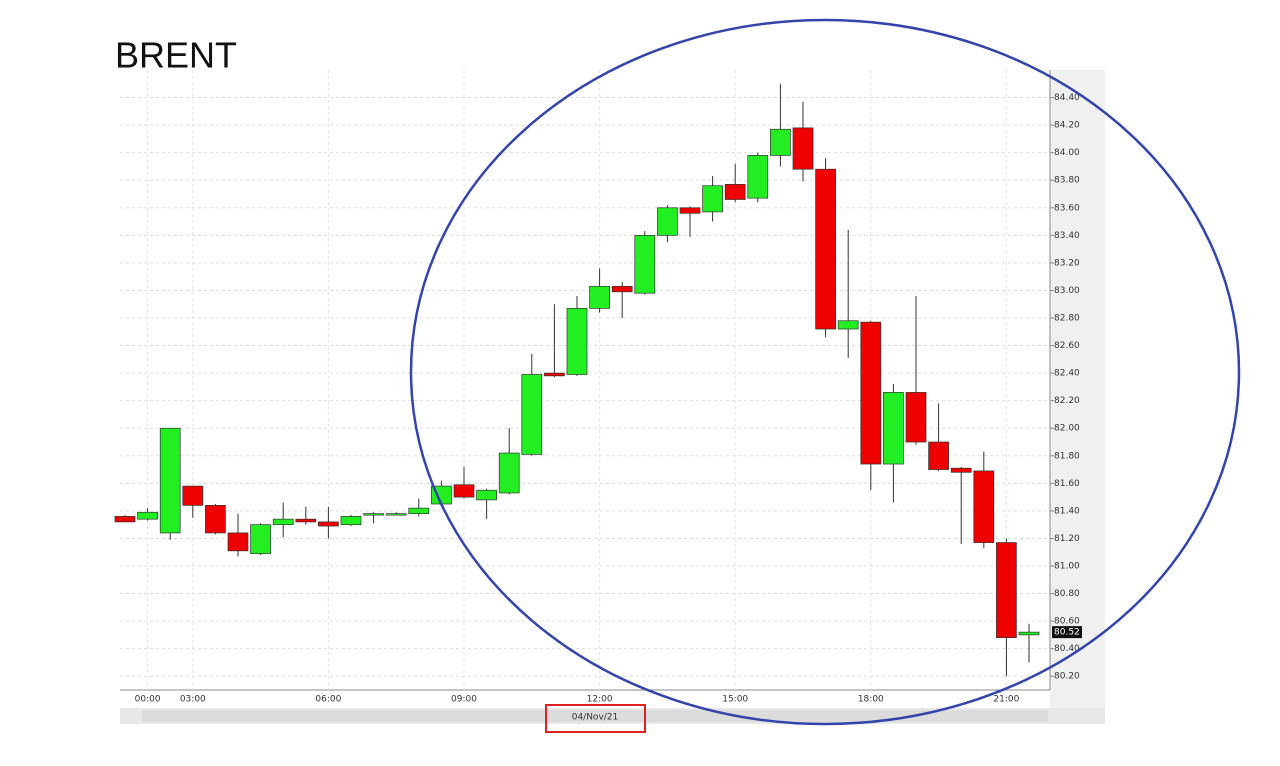  Describe the element at coordinates (1067, 346) in the screenshot. I see `y-tick-label: 82.60` at that location.